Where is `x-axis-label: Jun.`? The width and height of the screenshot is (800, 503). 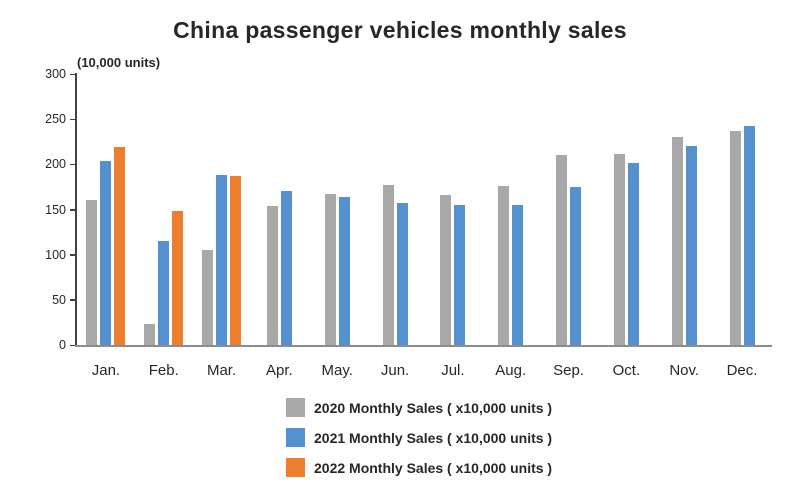 x-axis-label: Jun. is located at coordinates (395, 370).